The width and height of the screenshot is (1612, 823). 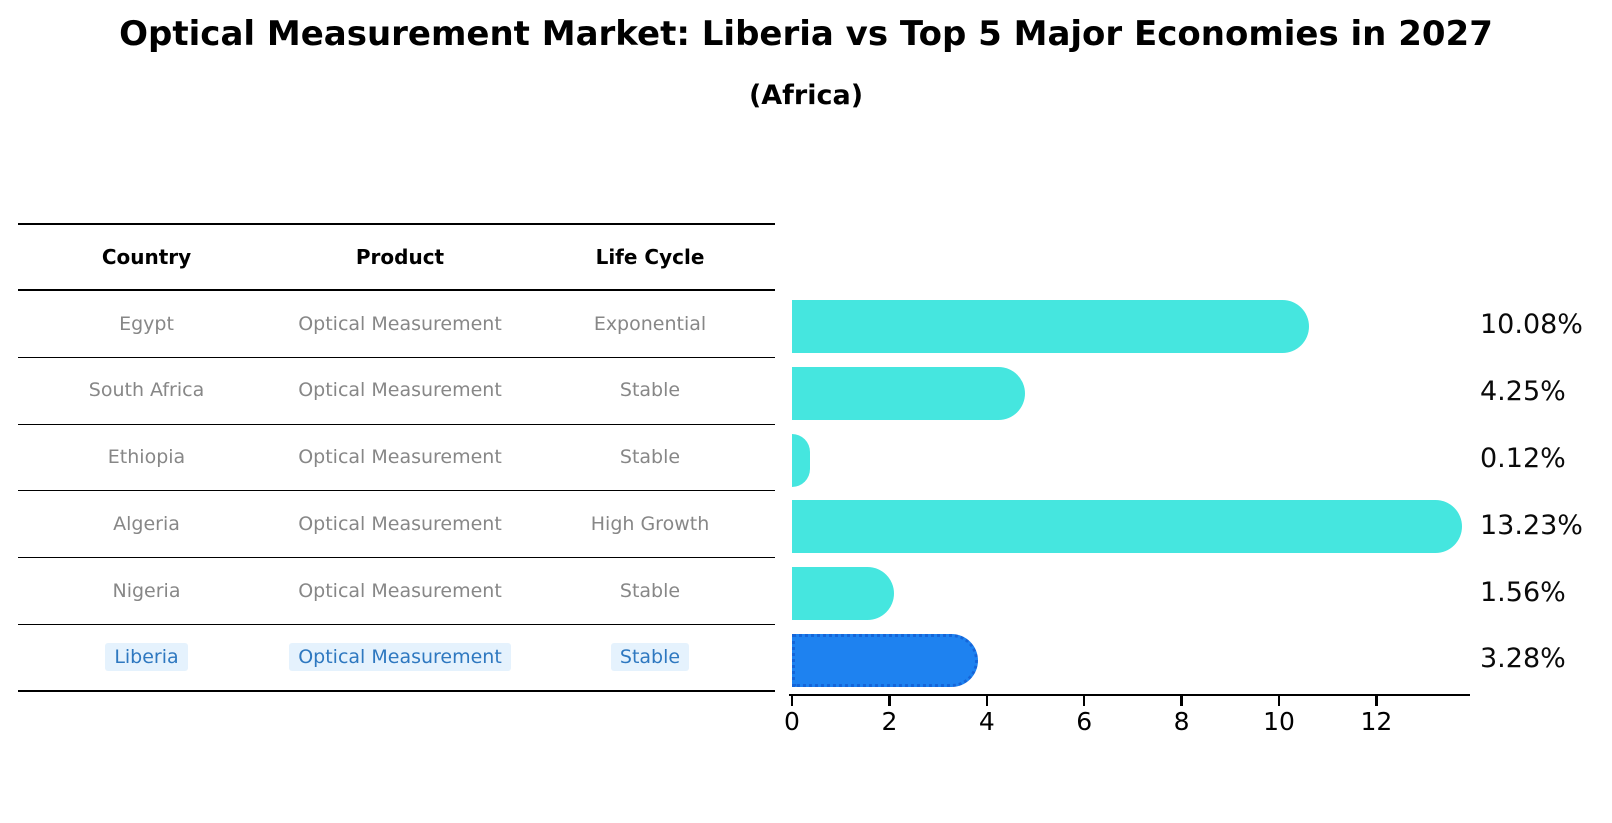 What do you see at coordinates (889, 721) in the screenshot?
I see `x-tick-label: 2` at bounding box center [889, 721].